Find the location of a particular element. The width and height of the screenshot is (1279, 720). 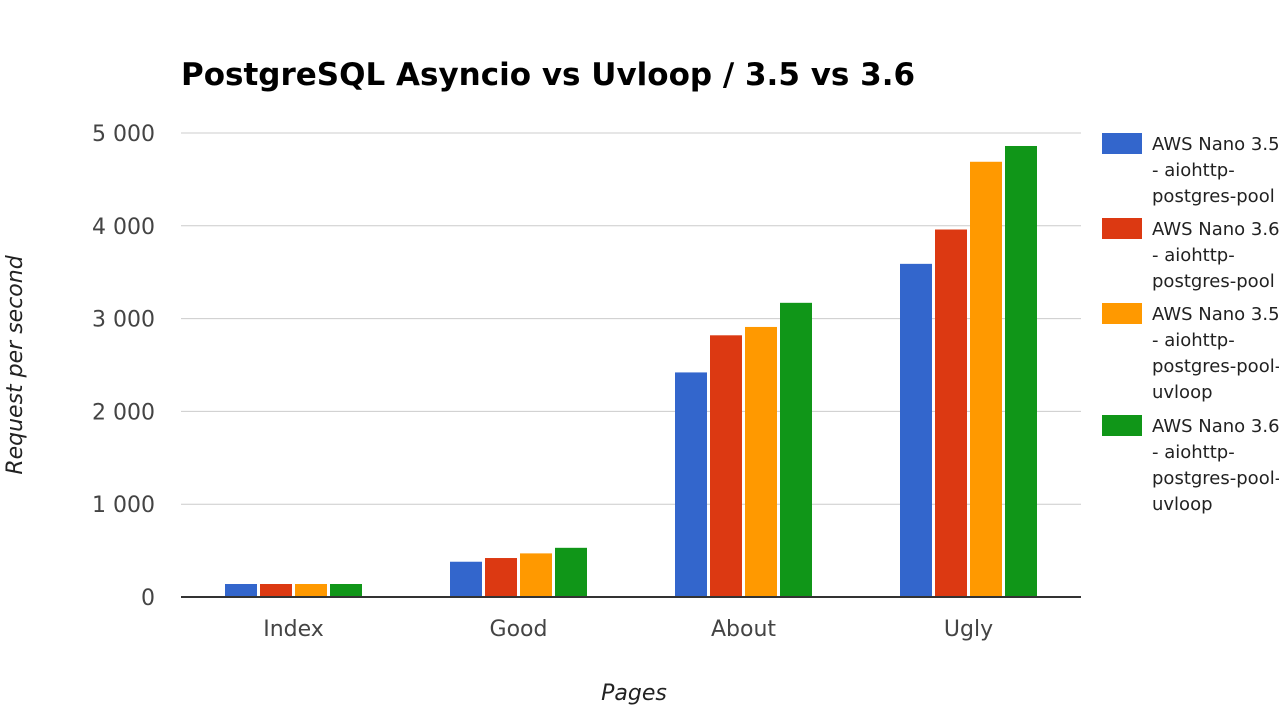

y-axis-title: Request per second is located at coordinates (15, 364).